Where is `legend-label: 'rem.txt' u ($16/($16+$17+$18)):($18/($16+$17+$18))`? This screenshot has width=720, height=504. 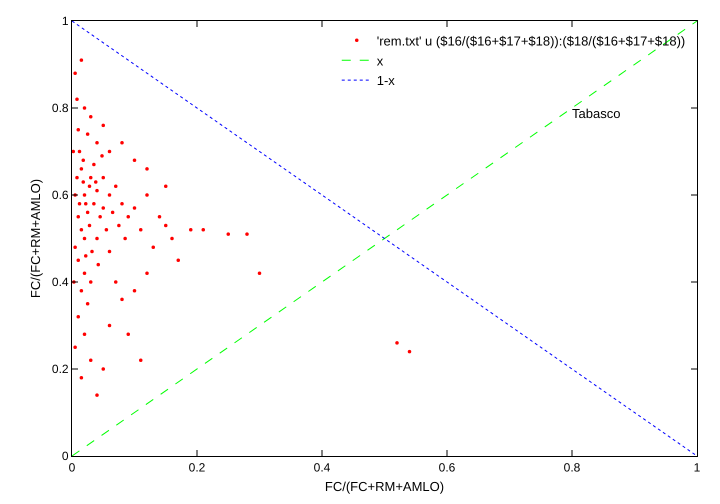
legend-label: 'rem.txt' u ($16/($16+$17+$18)):($18/($16+$17+$18)) is located at coordinates (531, 40).